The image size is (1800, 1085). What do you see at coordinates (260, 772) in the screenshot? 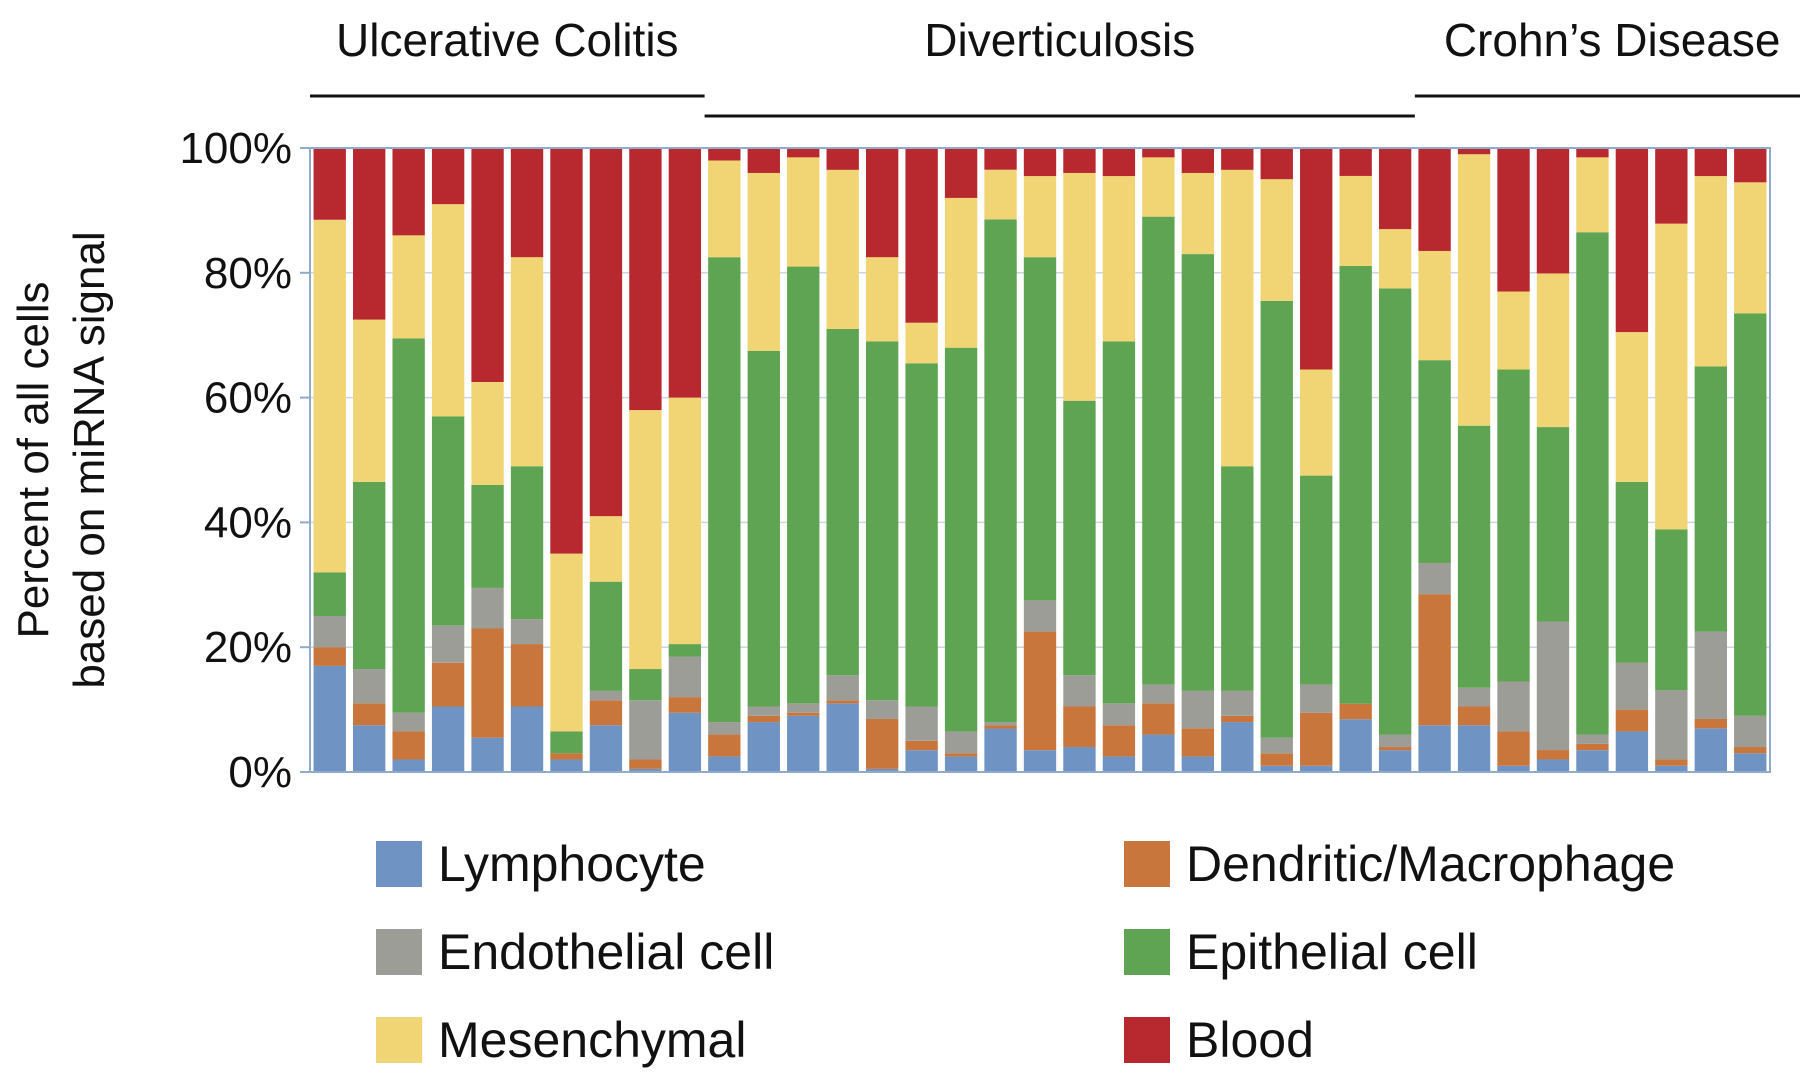
I see `y-tick-label: 0%` at bounding box center [260, 772].